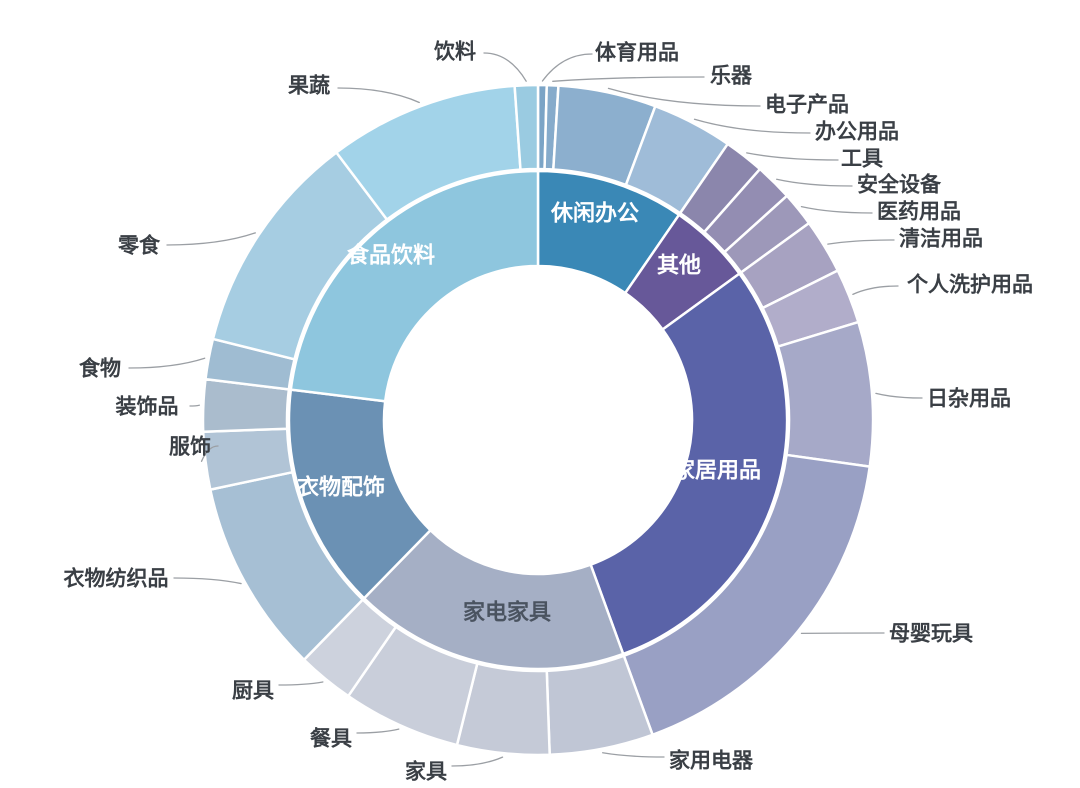 This screenshot has width=1080, height=788. I want to click on subcategory-label-1-2: 医药用品, so click(919, 211).